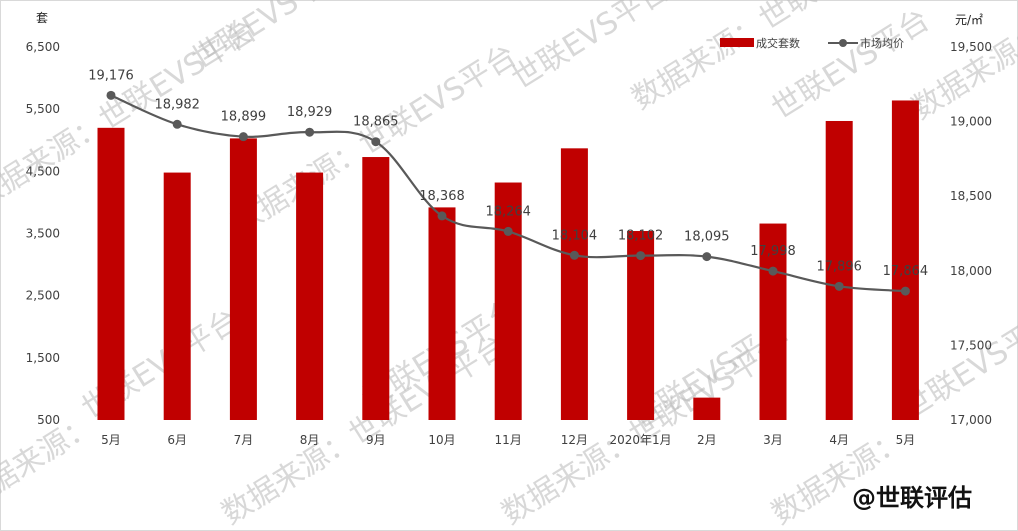 This screenshot has height=531, width=1018. What do you see at coordinates (376, 440) in the screenshot?
I see `x-tick-label: 9月` at bounding box center [376, 440].